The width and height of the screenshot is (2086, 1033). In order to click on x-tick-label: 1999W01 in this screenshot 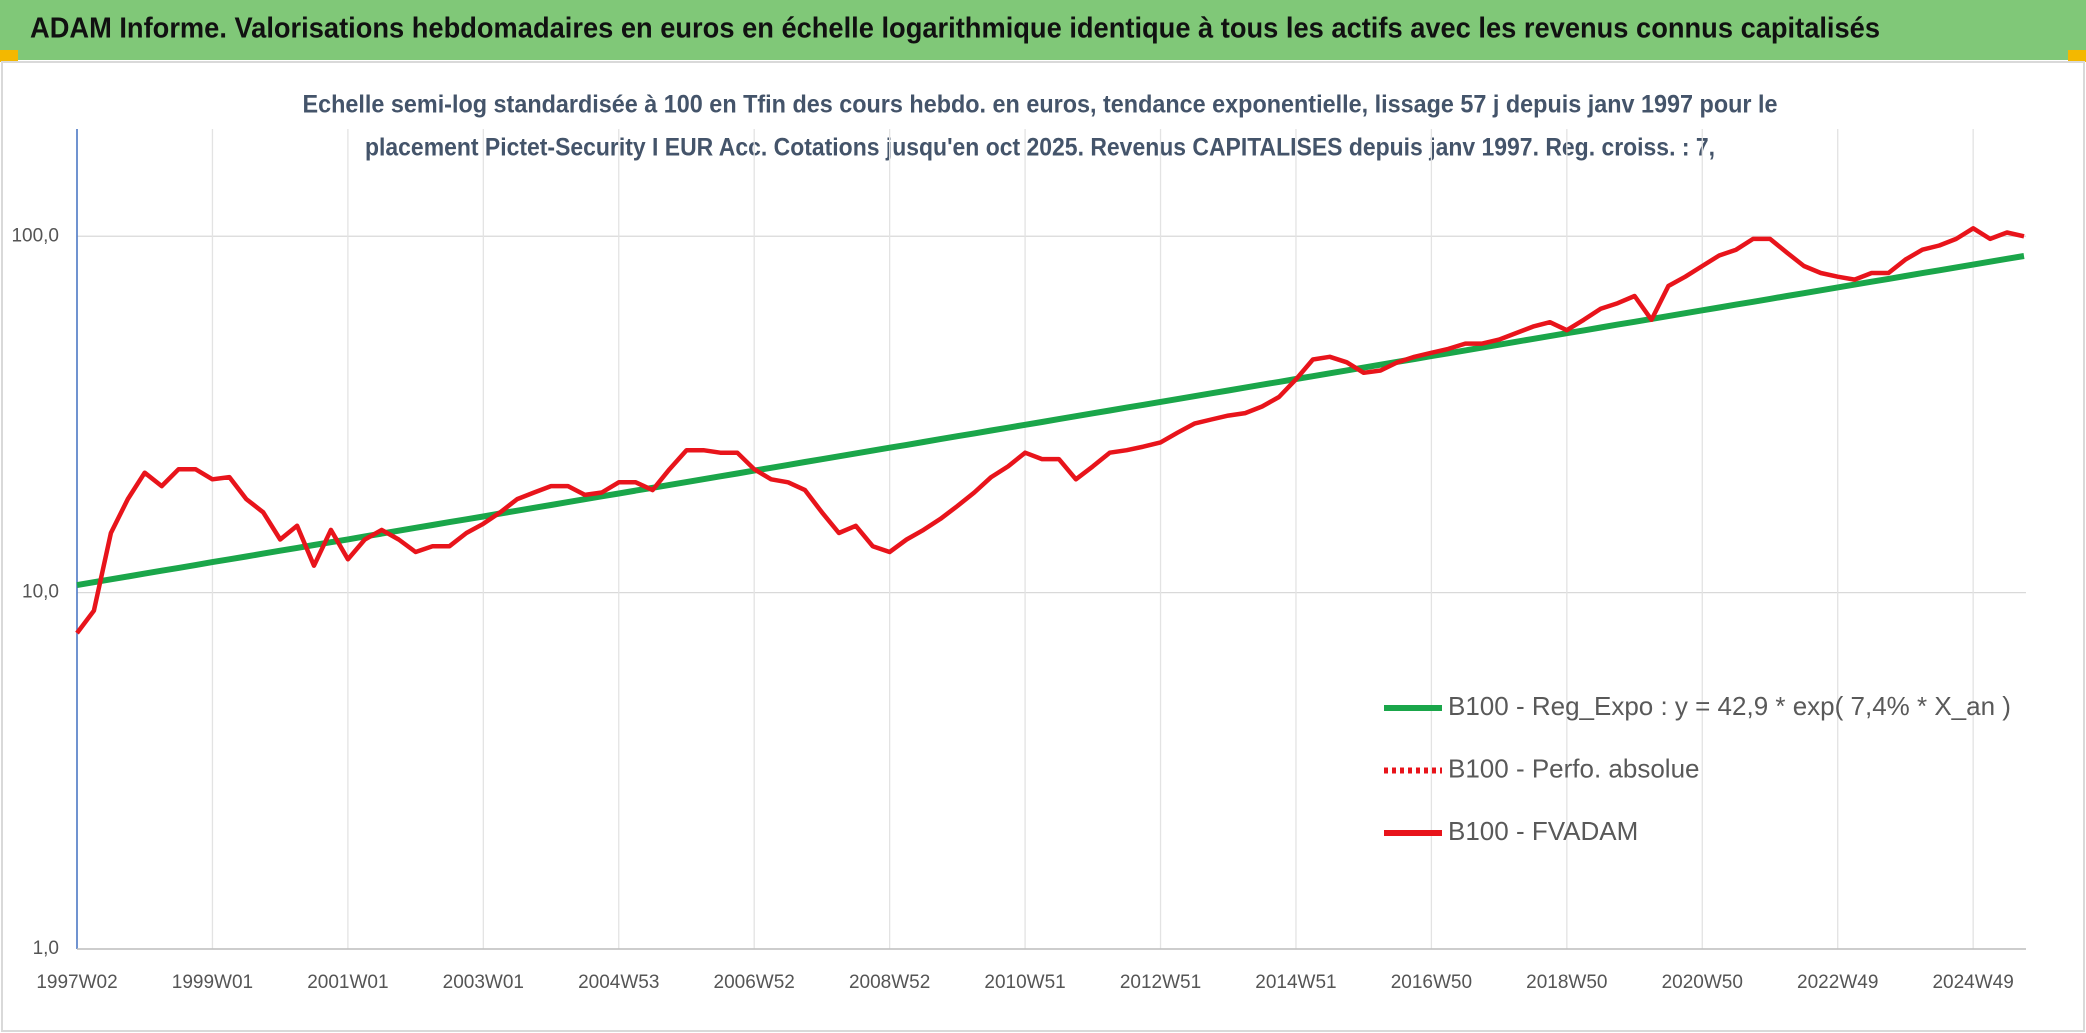, I will do `click(212, 982)`.